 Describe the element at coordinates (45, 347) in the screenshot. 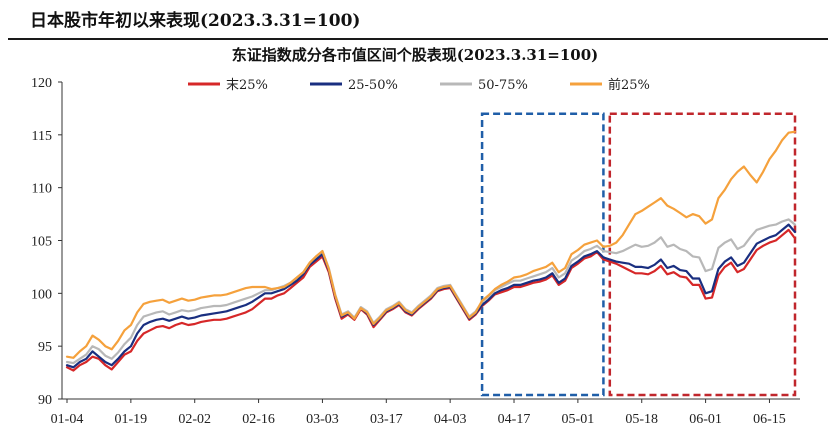

I see `y-tick-label: 95` at that location.